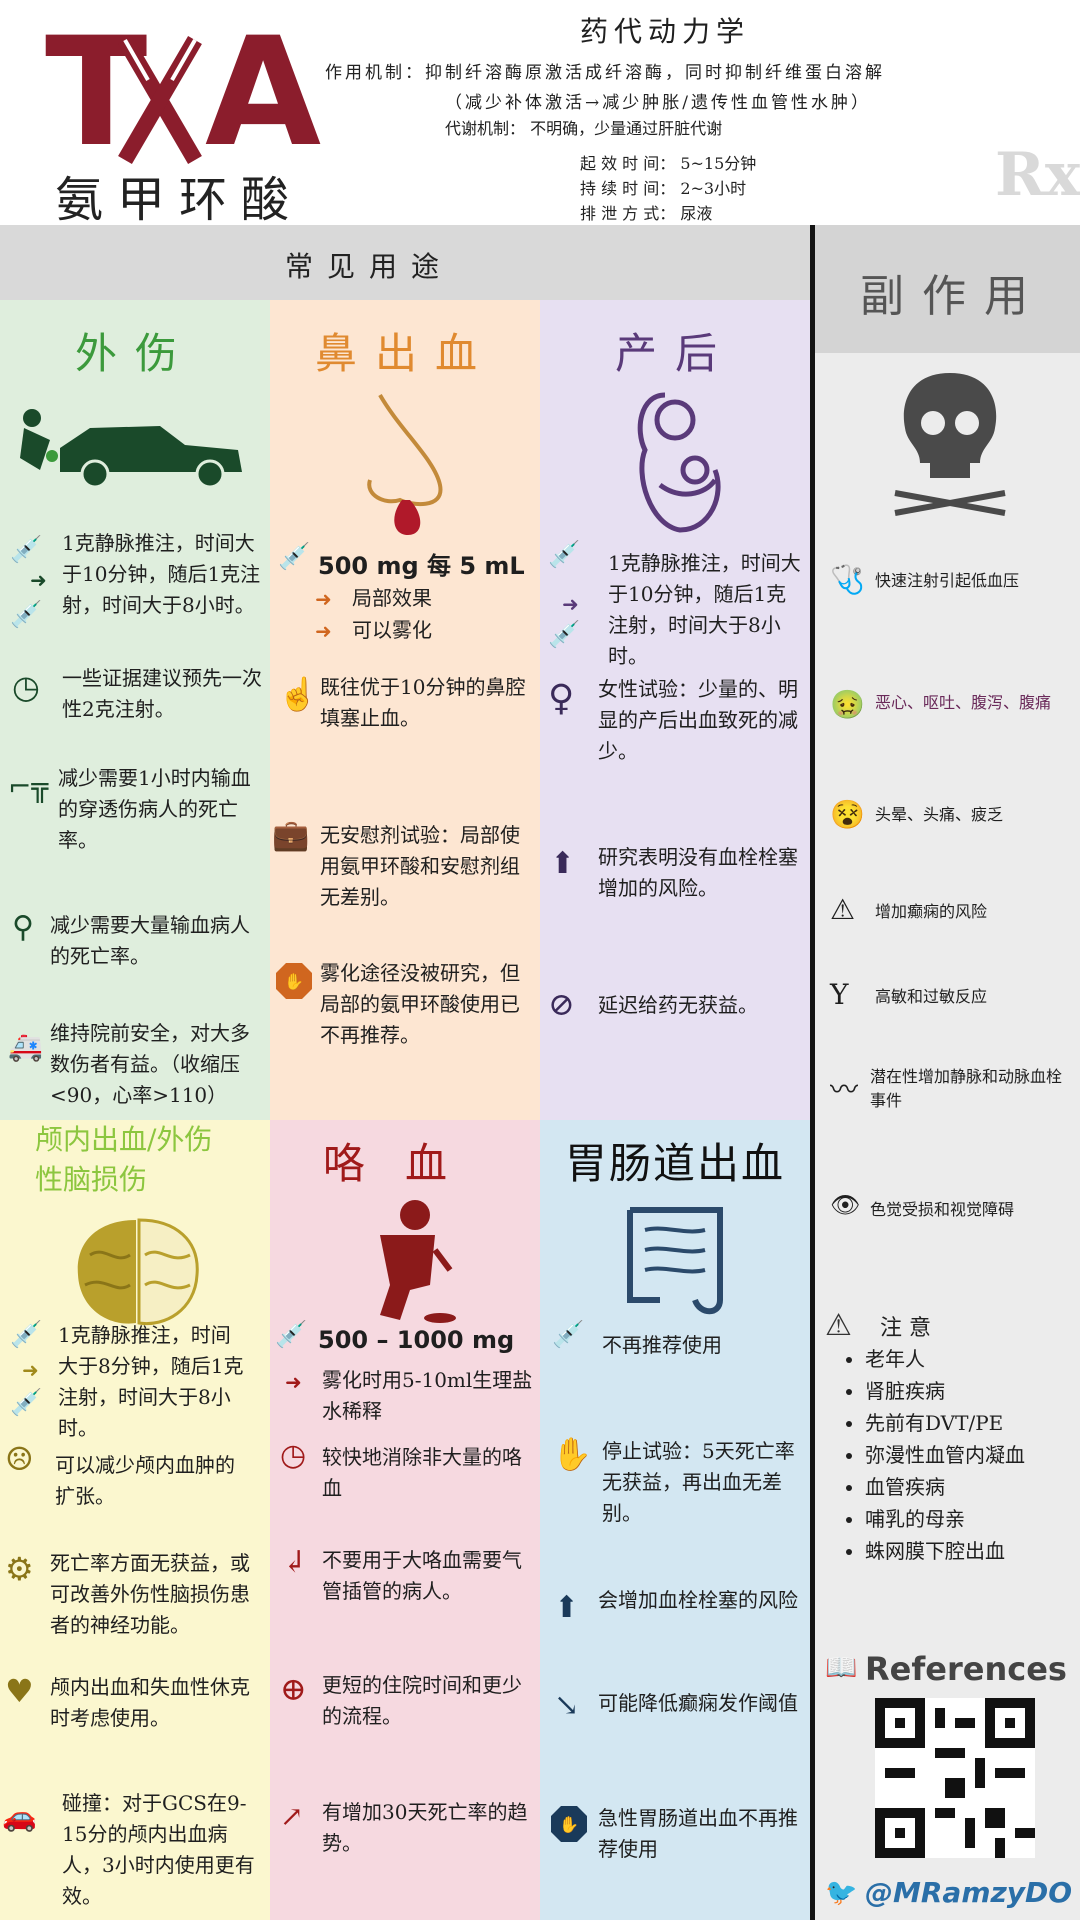 Image resolution: width=1080 pixels, height=1920 pixels. Describe the element at coordinates (293, 1689) in the screenshot. I see `medical-plus-icon: ⊕` at that location.